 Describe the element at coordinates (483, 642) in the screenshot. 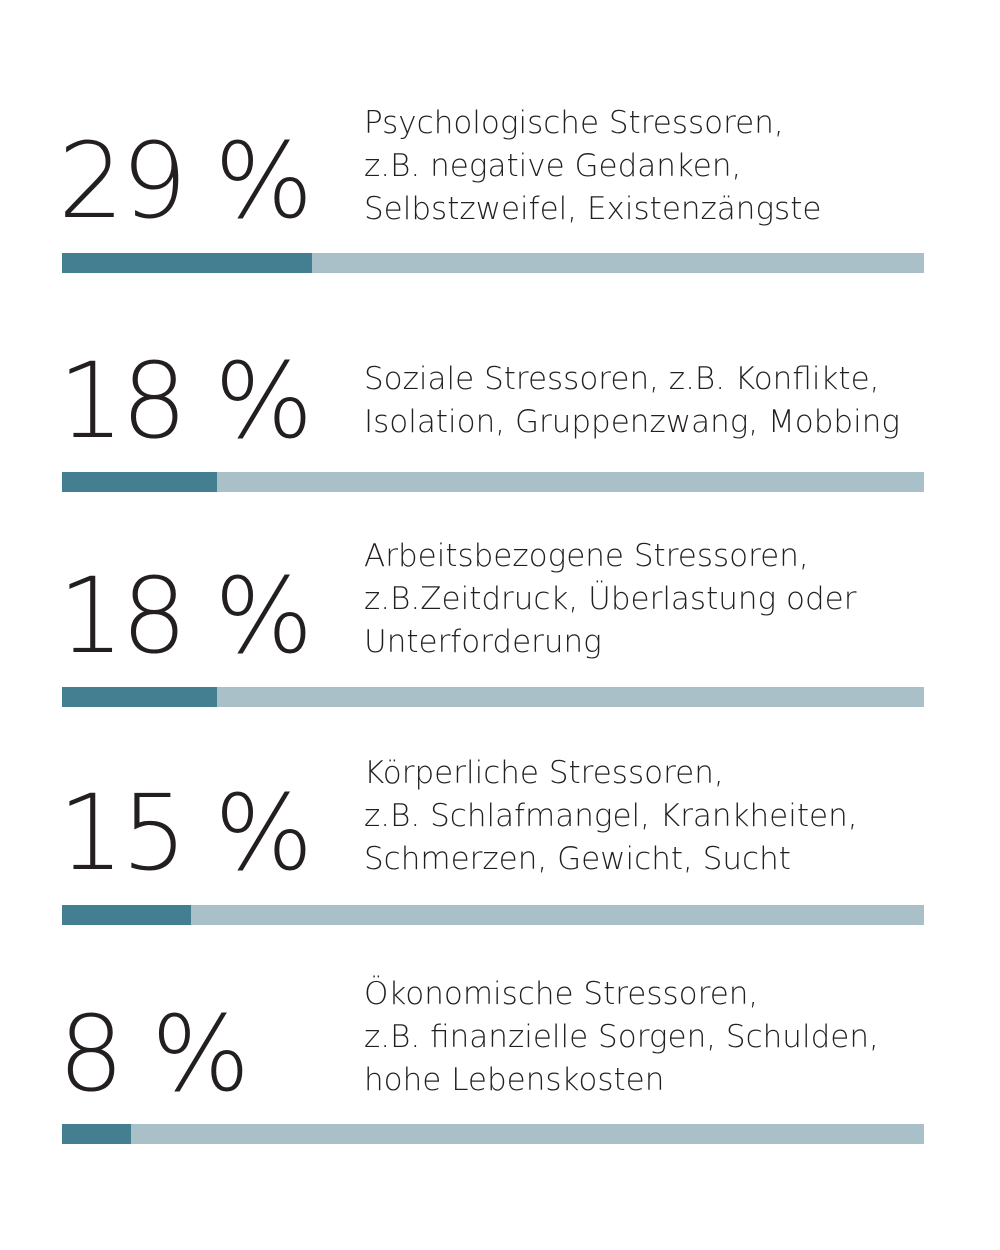

I see `description-line: Unterforderung` at that location.